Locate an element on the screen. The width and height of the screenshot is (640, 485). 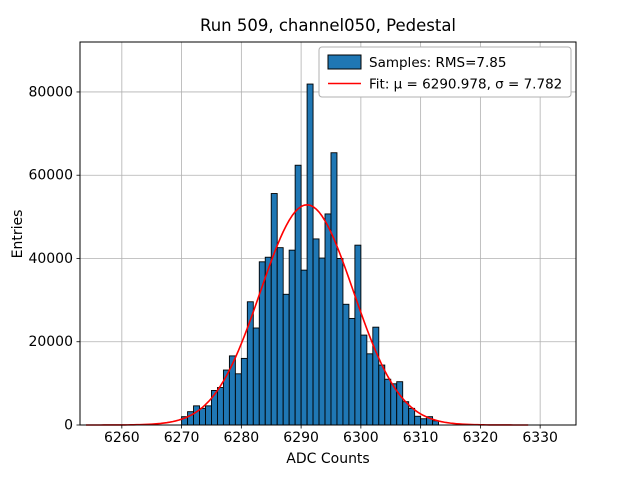
x-tick-label: 6290 is located at coordinates (301, 438).